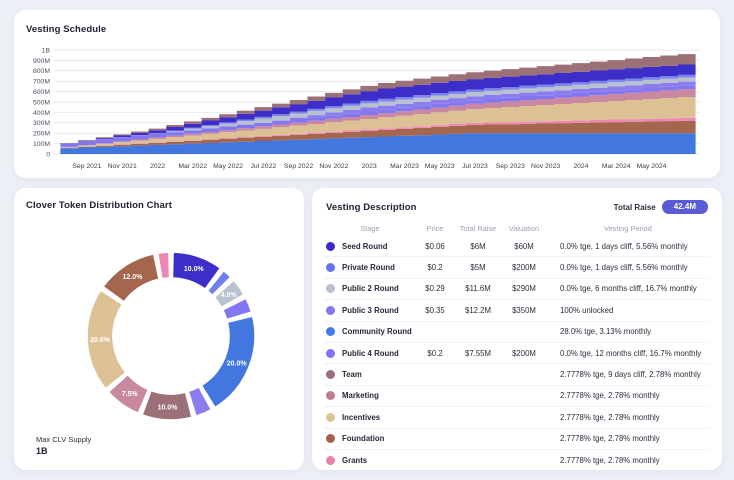 This screenshot has height=480, width=734. What do you see at coordinates (435, 228) in the screenshot?
I see `column-header-price: Price` at bounding box center [435, 228].